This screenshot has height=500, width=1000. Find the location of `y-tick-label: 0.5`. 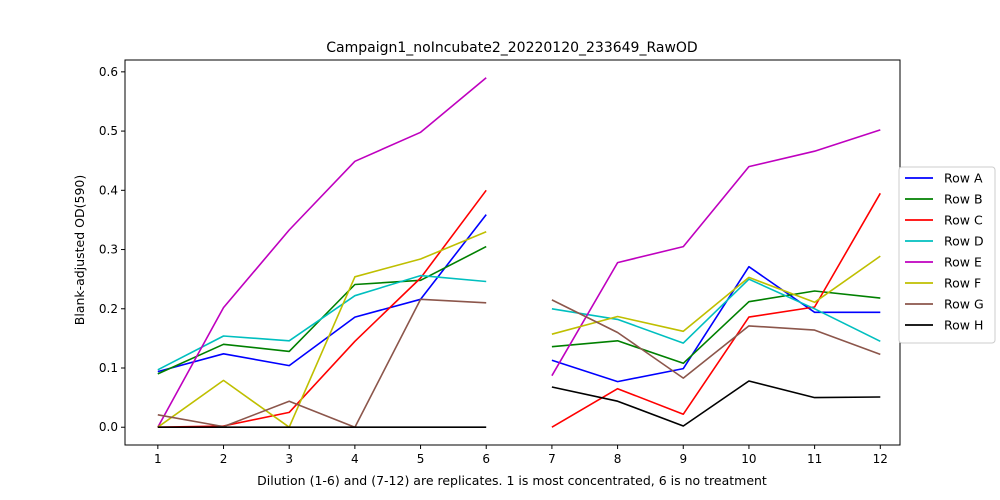

y-tick-label: 0.5 is located at coordinates (108, 131).